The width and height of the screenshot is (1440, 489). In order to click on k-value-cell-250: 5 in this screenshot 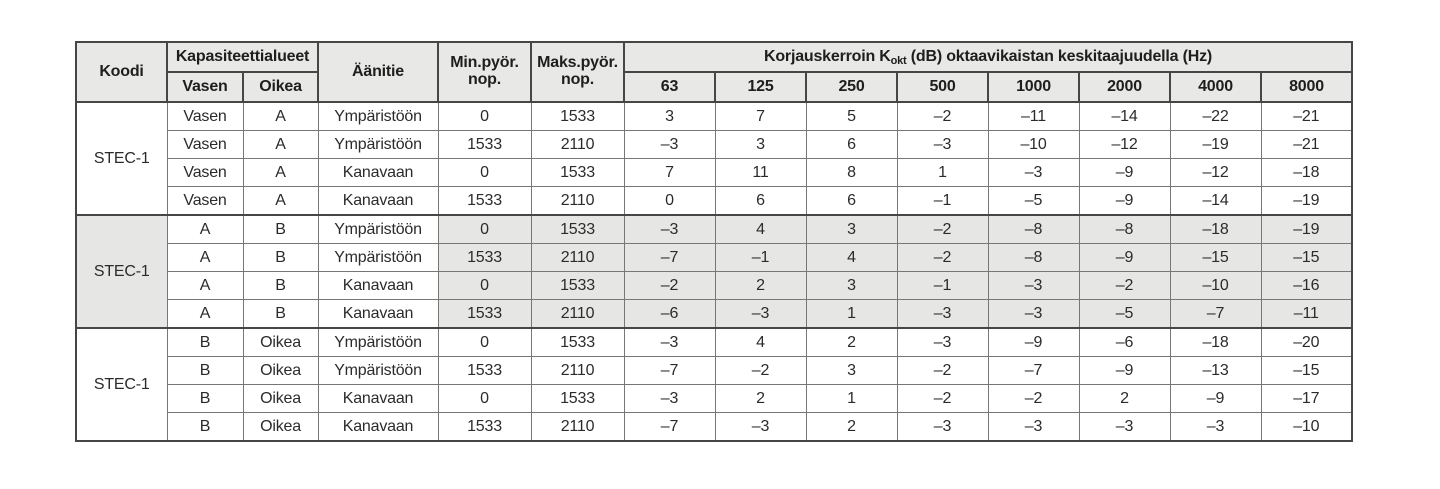, I will do `click(851, 116)`.